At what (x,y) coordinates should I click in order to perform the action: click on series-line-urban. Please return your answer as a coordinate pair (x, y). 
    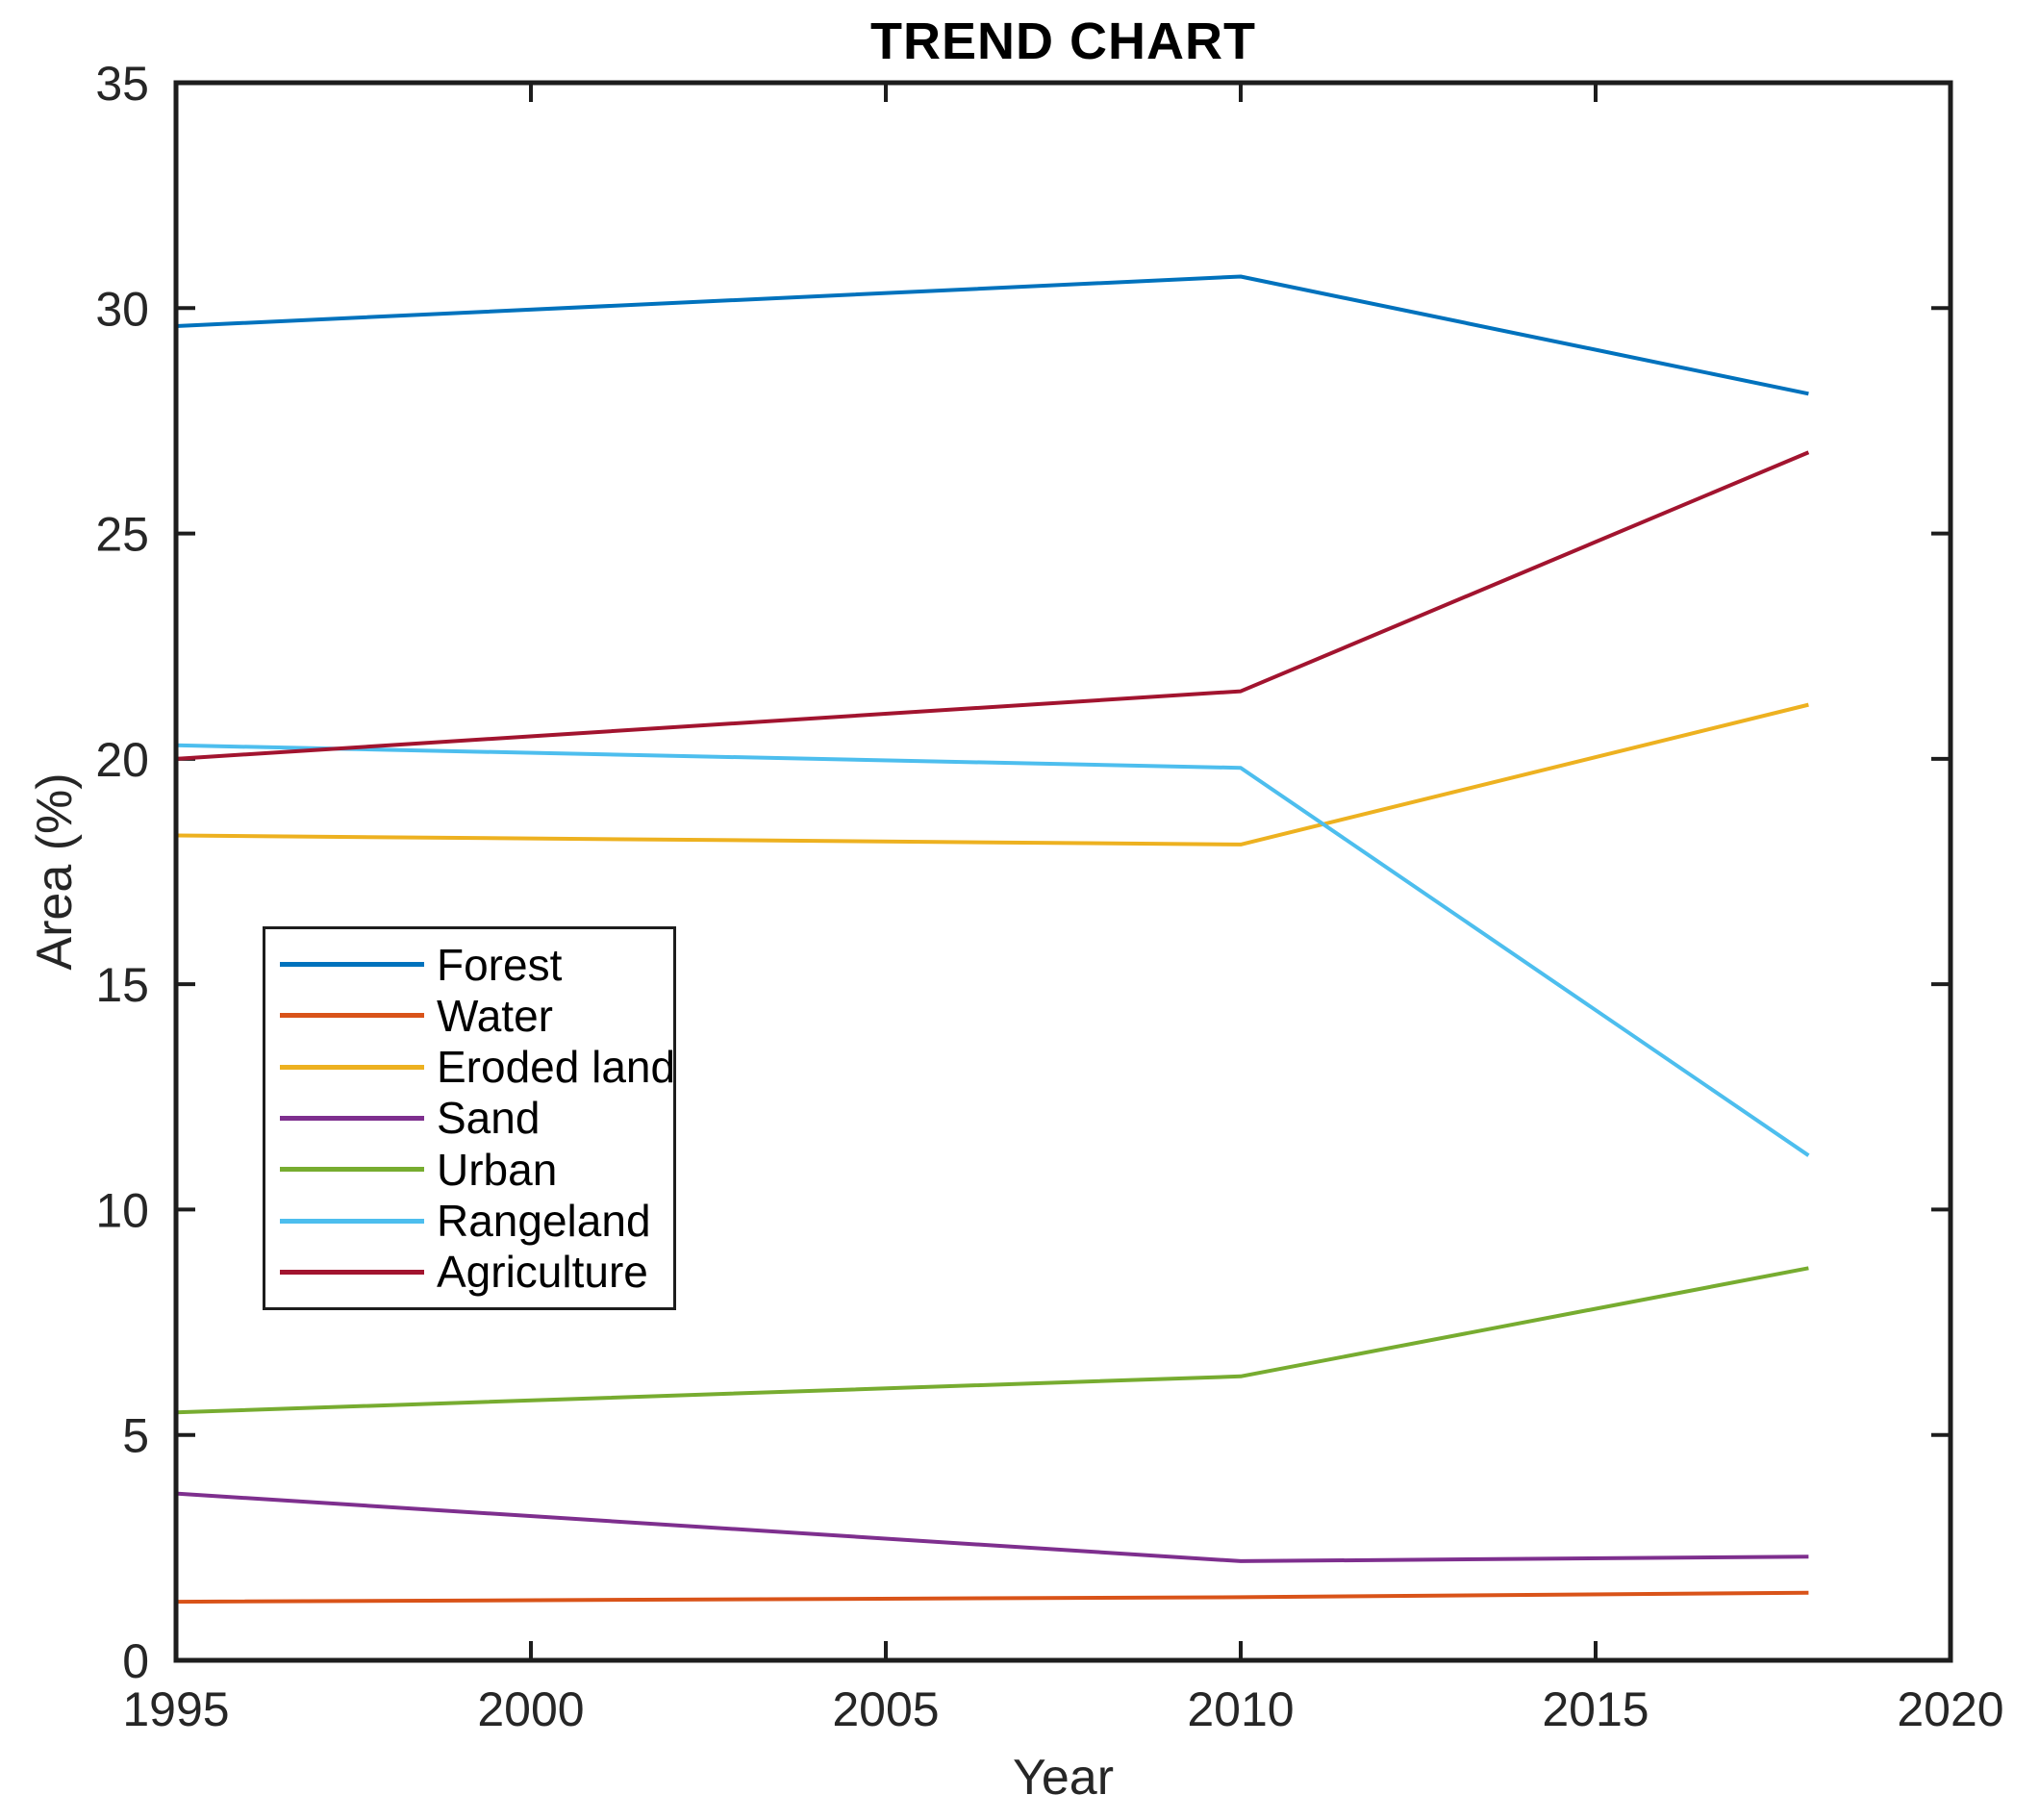
    Looking at the image, I should click on (992, 1340).